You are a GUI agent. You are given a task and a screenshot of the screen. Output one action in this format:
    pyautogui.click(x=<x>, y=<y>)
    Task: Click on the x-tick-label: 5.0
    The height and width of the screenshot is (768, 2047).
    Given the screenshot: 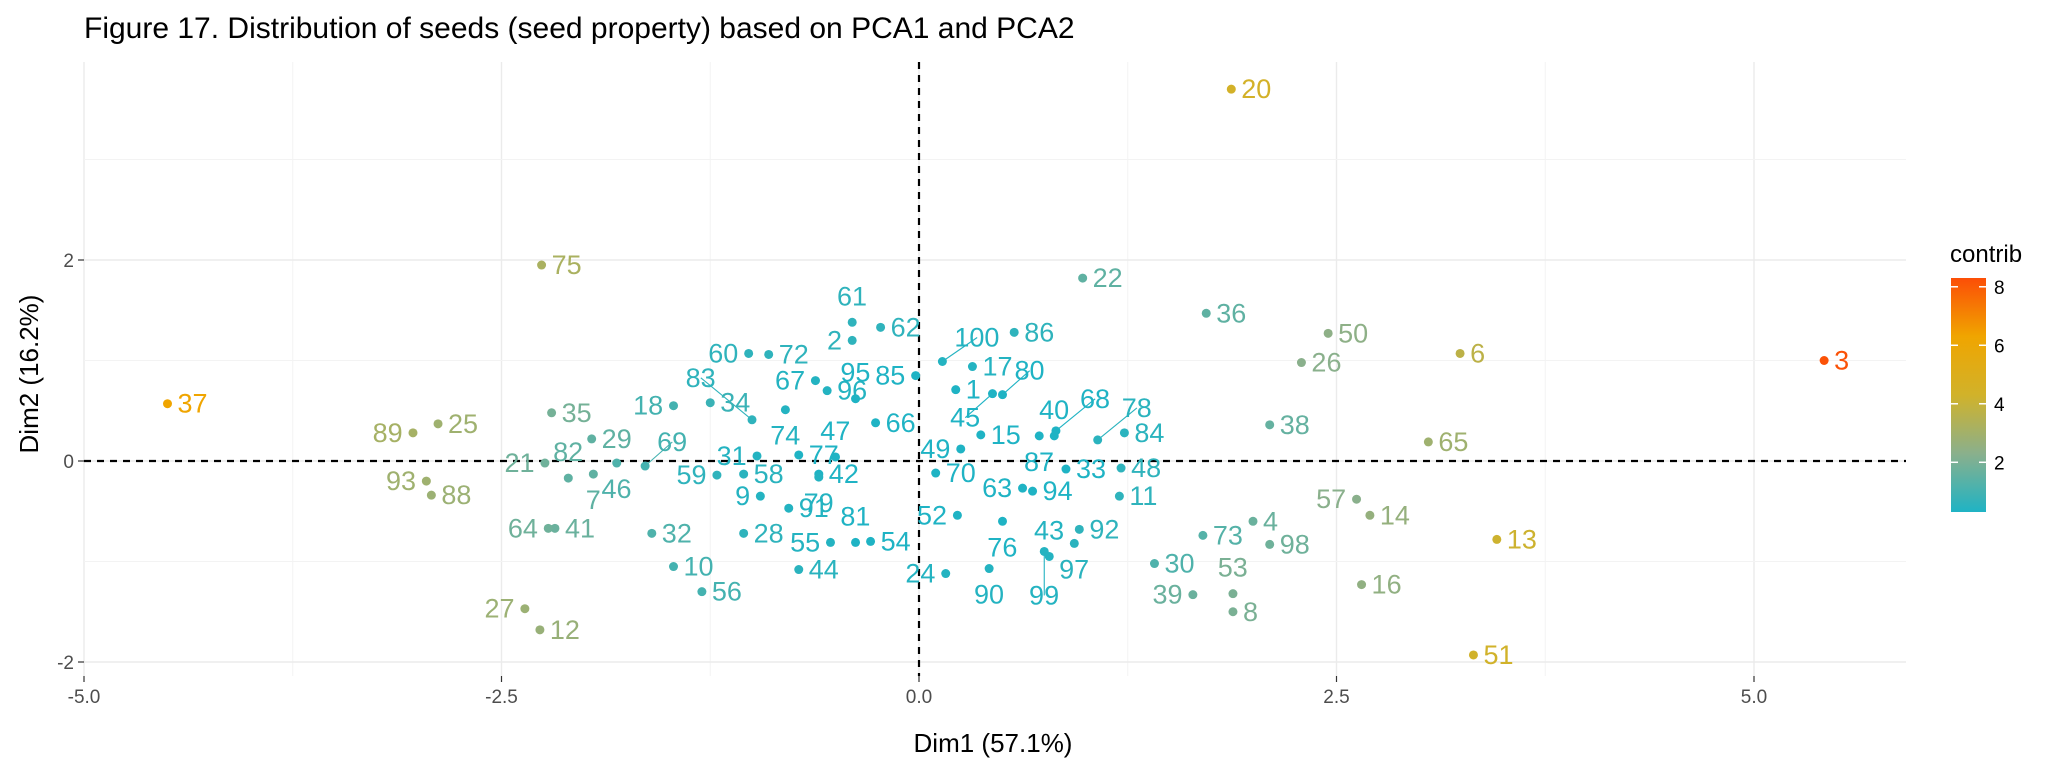 What is the action you would take?
    pyautogui.click(x=1754, y=697)
    